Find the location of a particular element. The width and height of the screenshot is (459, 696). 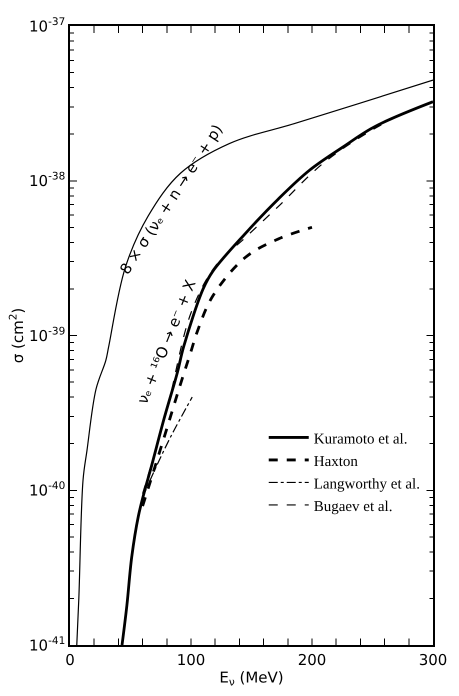

y-tick-label: 10$^{-41}$ is located at coordinates (47, 644).